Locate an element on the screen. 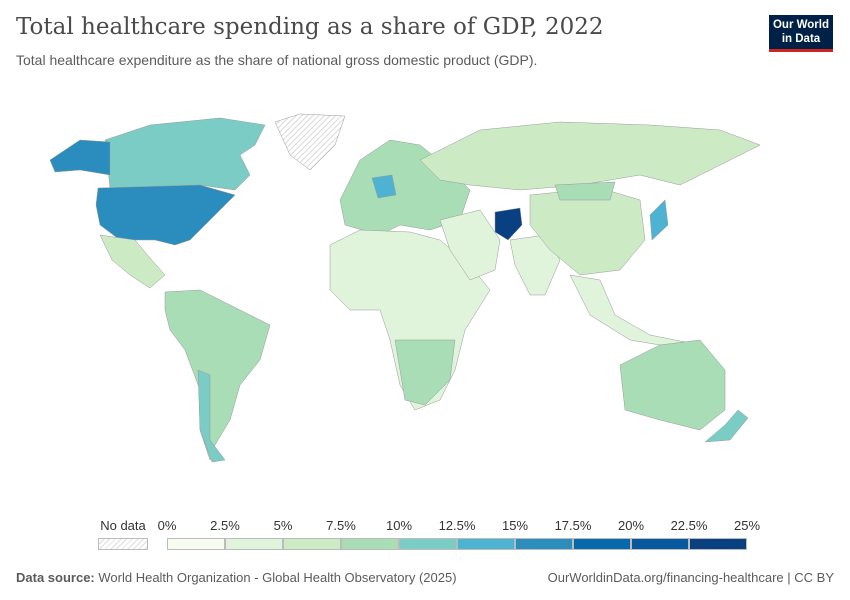 The width and height of the screenshot is (850, 600). logo-text: Our World in Data is located at coordinates (800, 32).